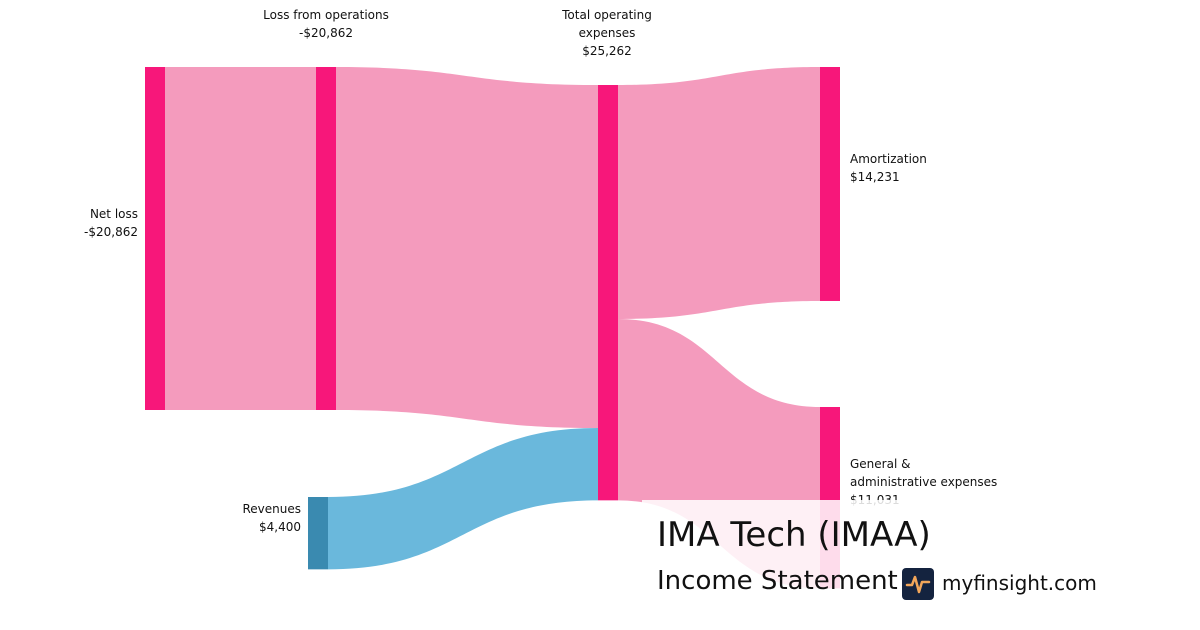  Describe the element at coordinates (326, 24) in the screenshot. I see `node-label: Loss from operations -$20,862` at that location.